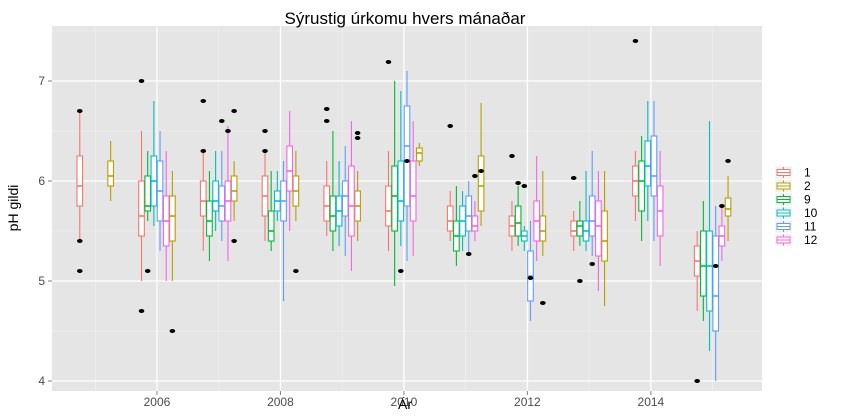 The height and width of the screenshot is (418, 866). I want to click on legend-label: 9, so click(807, 200).